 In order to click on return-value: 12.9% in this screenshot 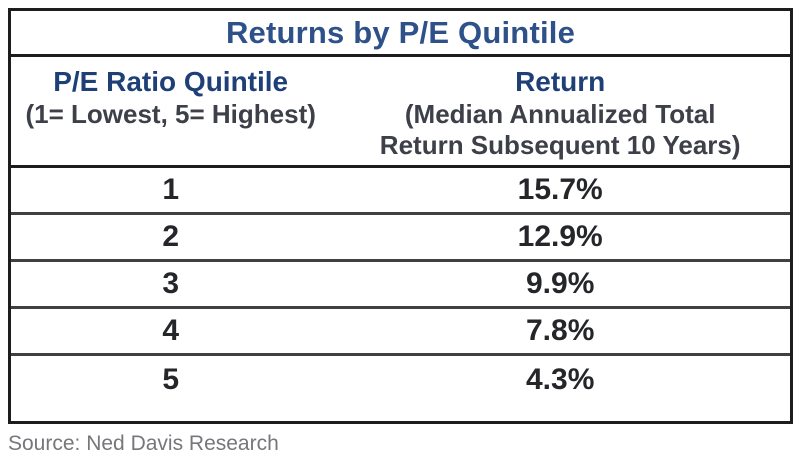, I will do `click(560, 236)`.